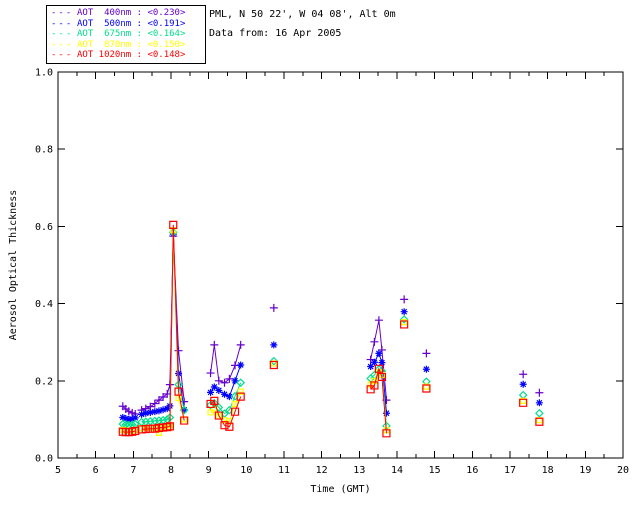 Image resolution: width=640 pixels, height=512 pixels. Describe the element at coordinates (359, 470) in the screenshot. I see `x-tick-label: 13` at that location.